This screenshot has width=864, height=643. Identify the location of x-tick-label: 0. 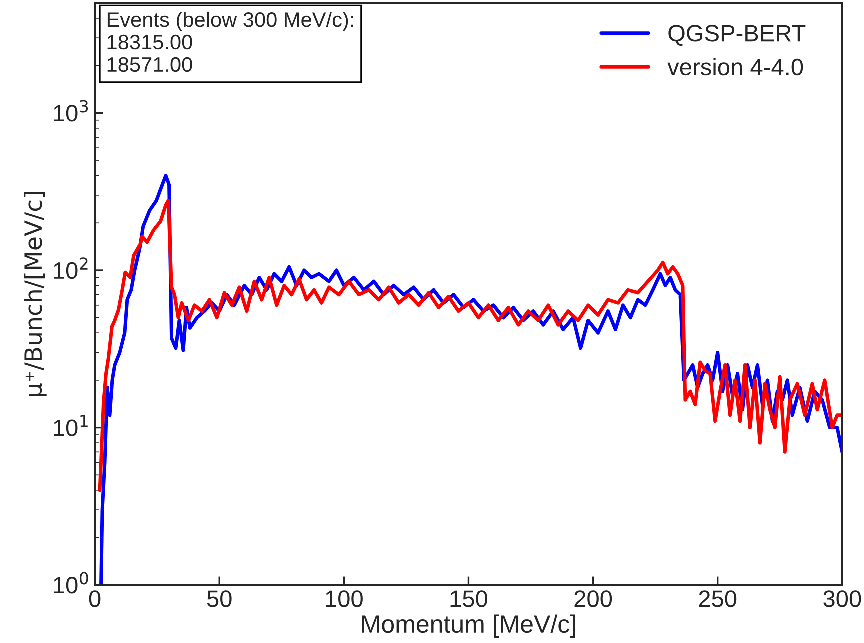
(95, 599).